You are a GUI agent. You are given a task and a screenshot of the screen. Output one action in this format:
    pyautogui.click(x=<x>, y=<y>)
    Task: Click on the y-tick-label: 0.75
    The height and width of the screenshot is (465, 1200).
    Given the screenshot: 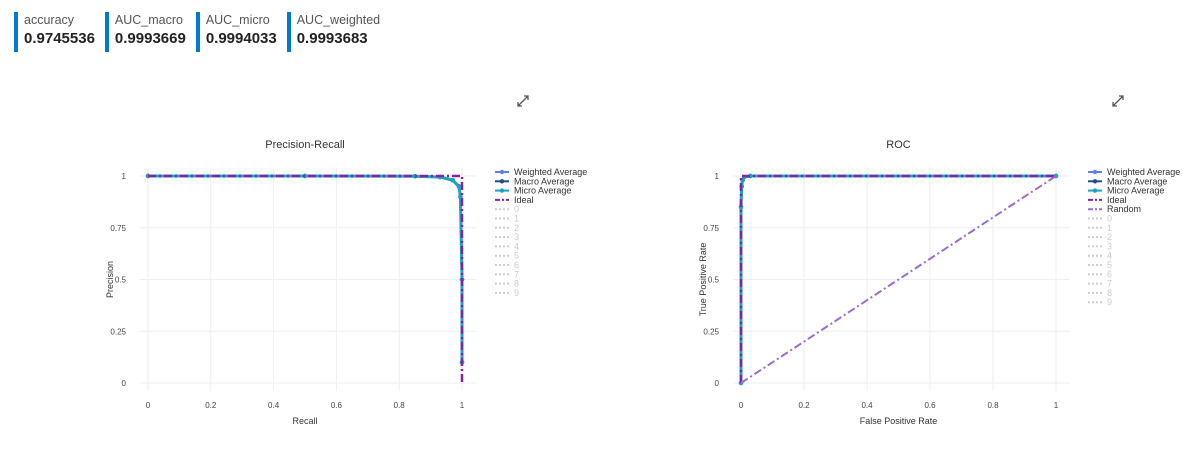 What is the action you would take?
    pyautogui.click(x=711, y=228)
    